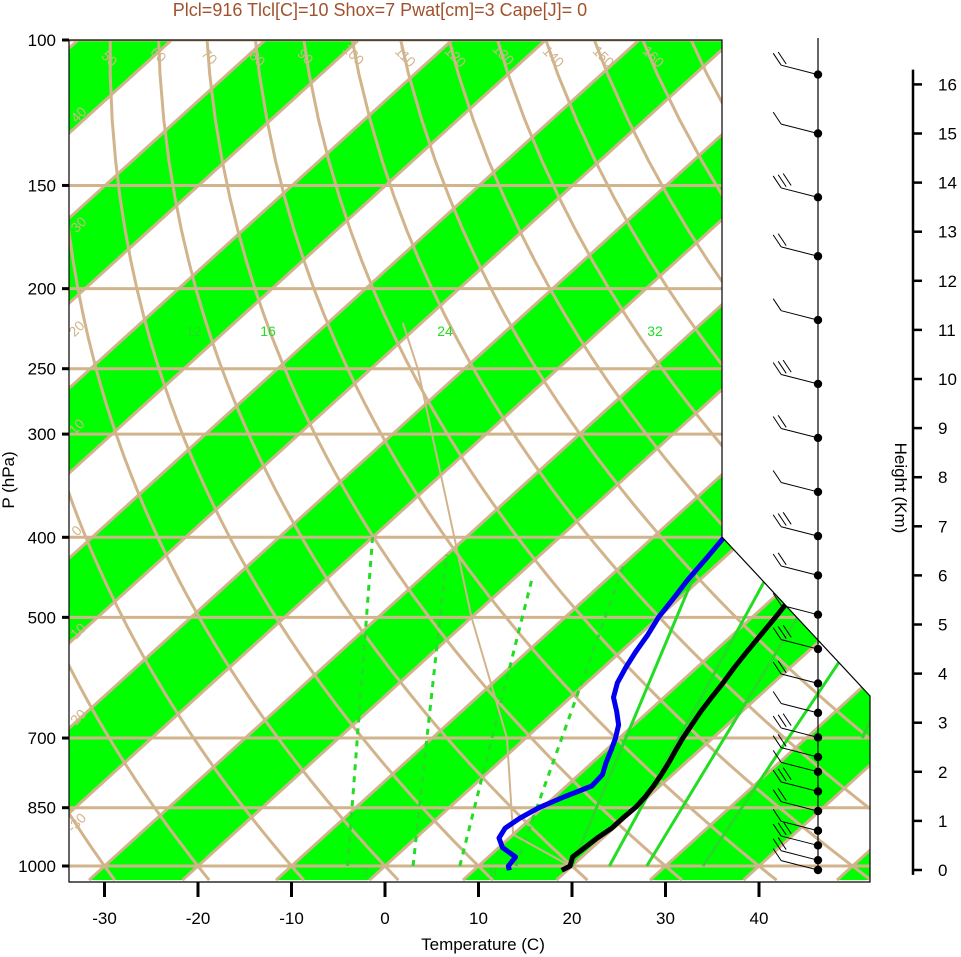 The image size is (961, 957). I want to click on height-tick-label: 14, so click(947, 183).